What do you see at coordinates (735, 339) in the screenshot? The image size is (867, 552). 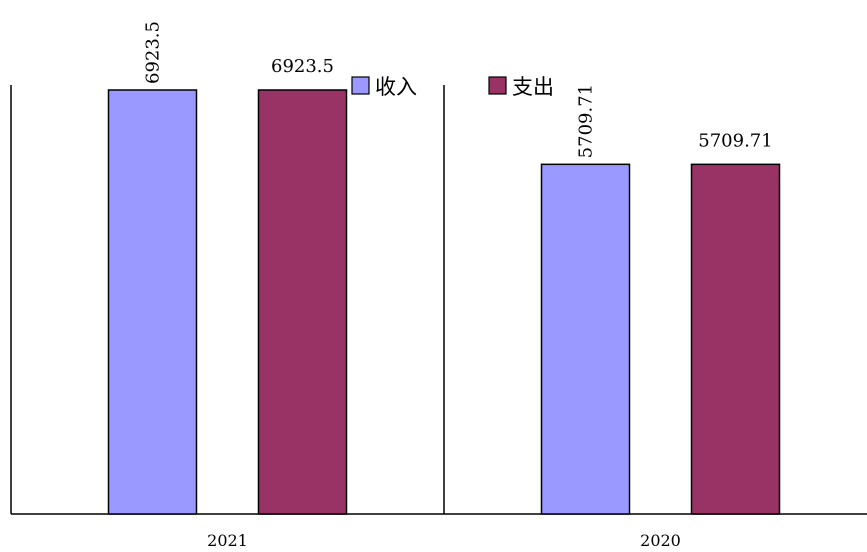 I see `bar-支出-2020` at bounding box center [735, 339].